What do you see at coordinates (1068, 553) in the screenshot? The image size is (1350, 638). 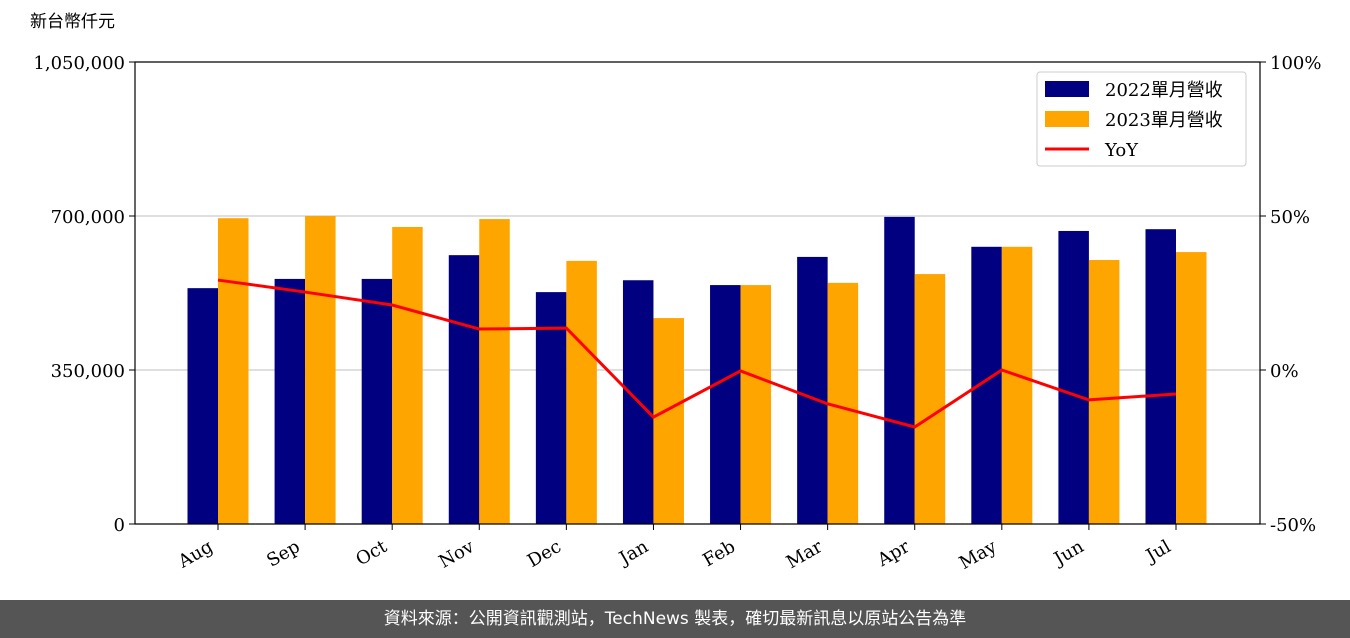 I see `x-tick-label: Jun` at bounding box center [1068, 553].